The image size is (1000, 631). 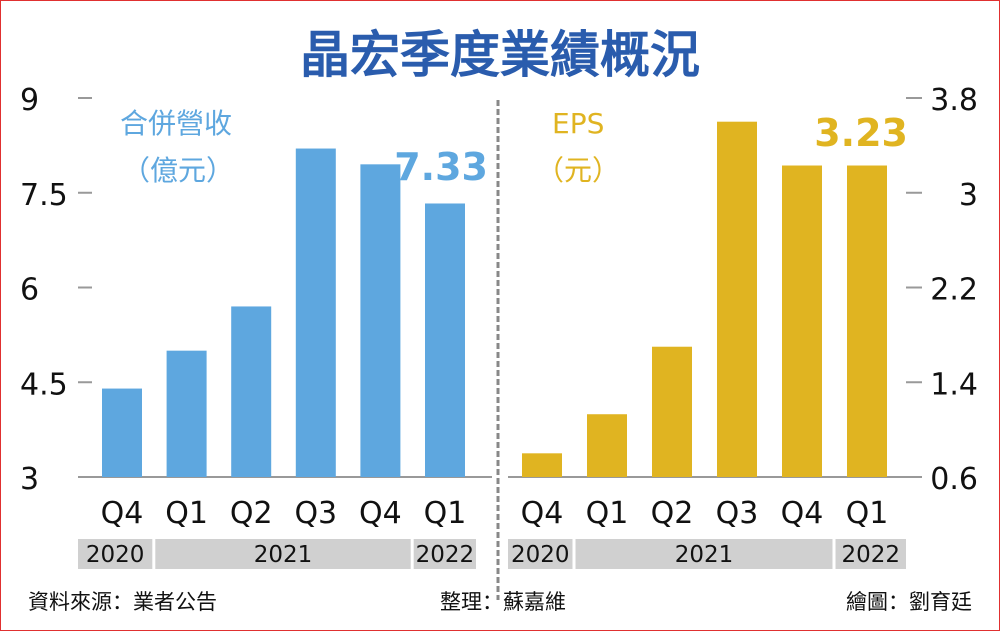 What do you see at coordinates (122, 602) in the screenshot?
I see `footer-source: 資料來源：業者公告` at bounding box center [122, 602].